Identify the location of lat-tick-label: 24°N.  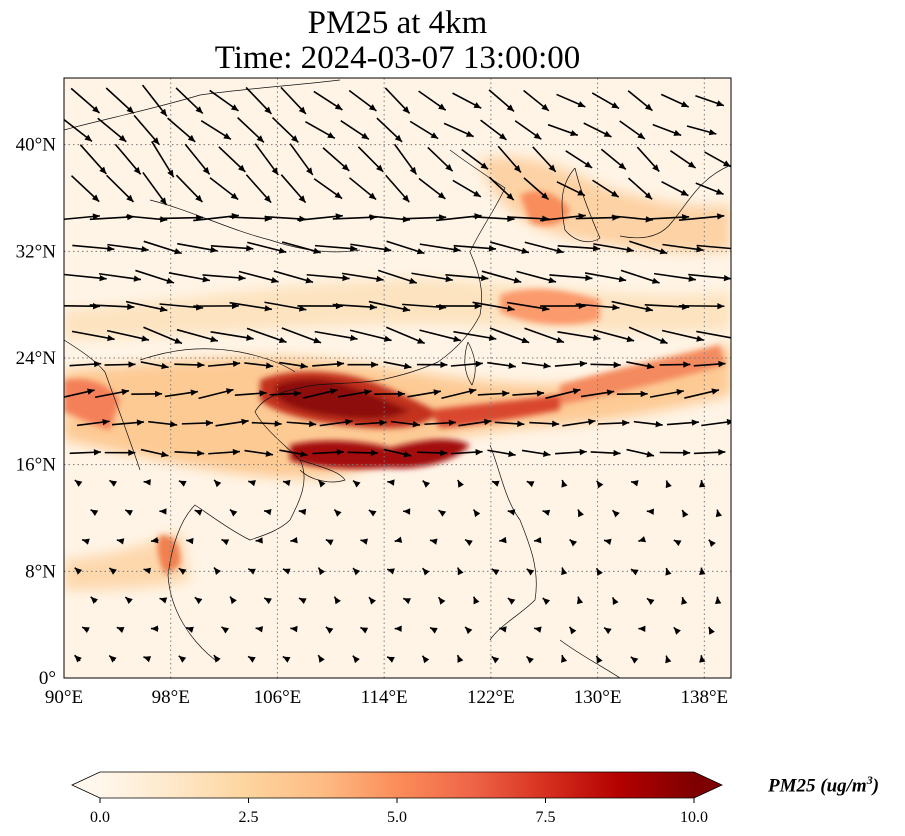
(36, 358).